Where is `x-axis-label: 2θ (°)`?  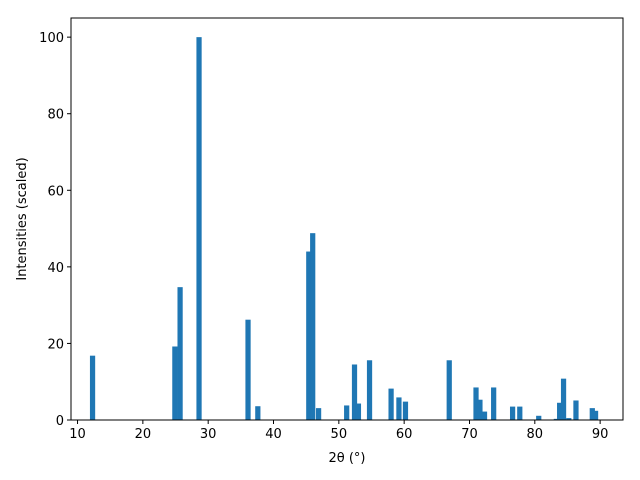
x-axis-label: 2θ (°) is located at coordinates (346, 458).